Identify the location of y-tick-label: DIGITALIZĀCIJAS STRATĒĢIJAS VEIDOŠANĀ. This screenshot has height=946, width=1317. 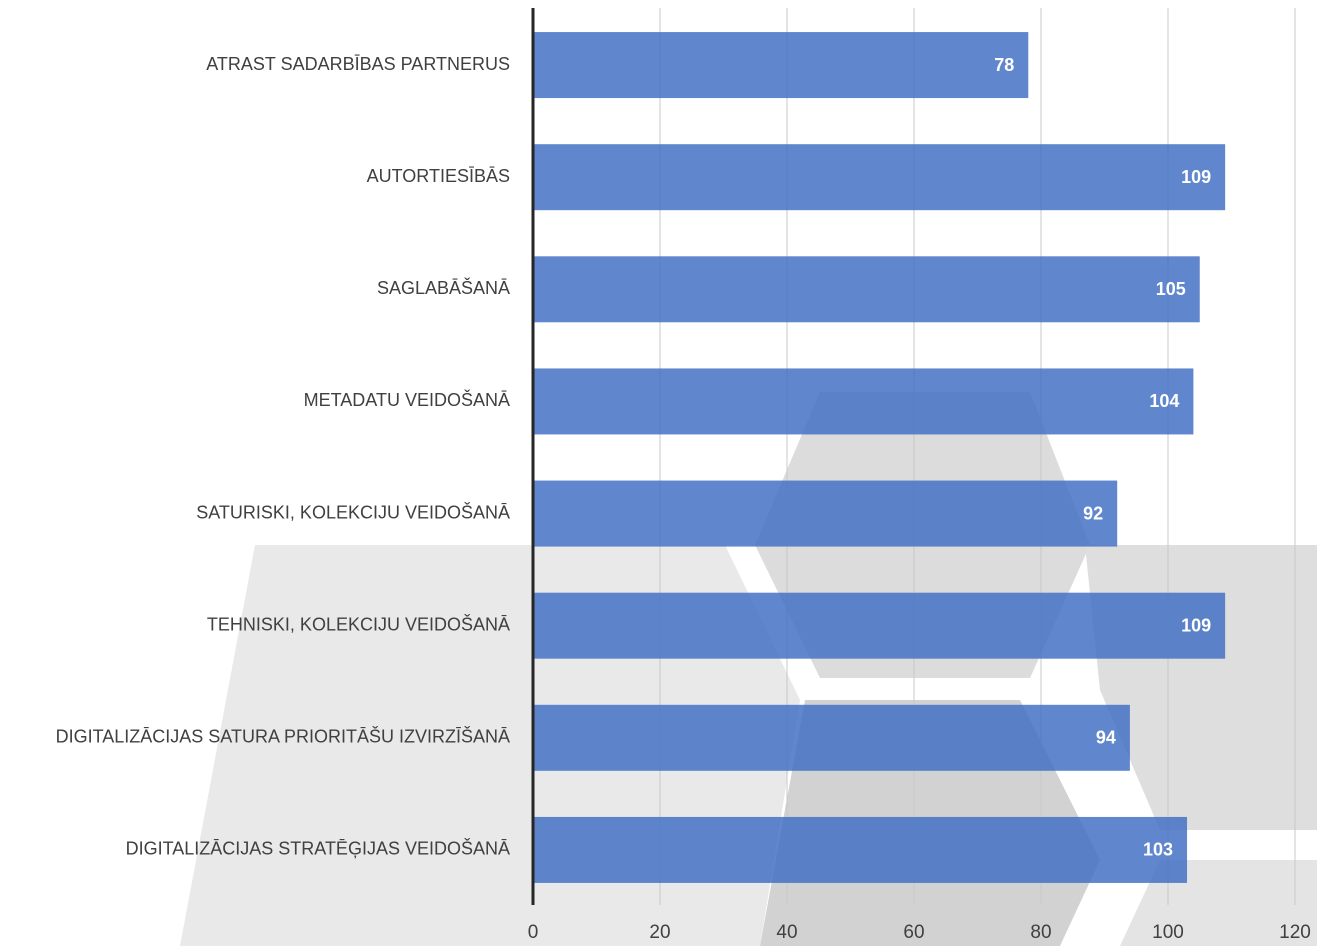
(318, 848).